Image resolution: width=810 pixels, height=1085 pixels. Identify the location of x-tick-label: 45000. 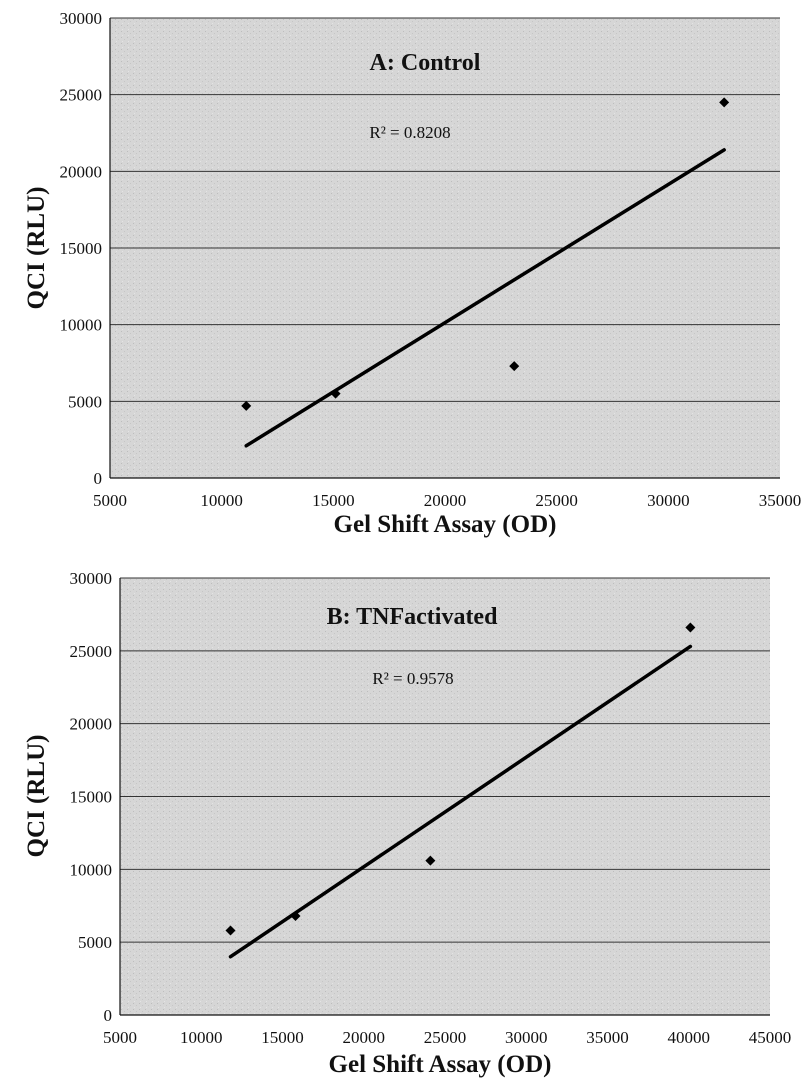
(770, 1037).